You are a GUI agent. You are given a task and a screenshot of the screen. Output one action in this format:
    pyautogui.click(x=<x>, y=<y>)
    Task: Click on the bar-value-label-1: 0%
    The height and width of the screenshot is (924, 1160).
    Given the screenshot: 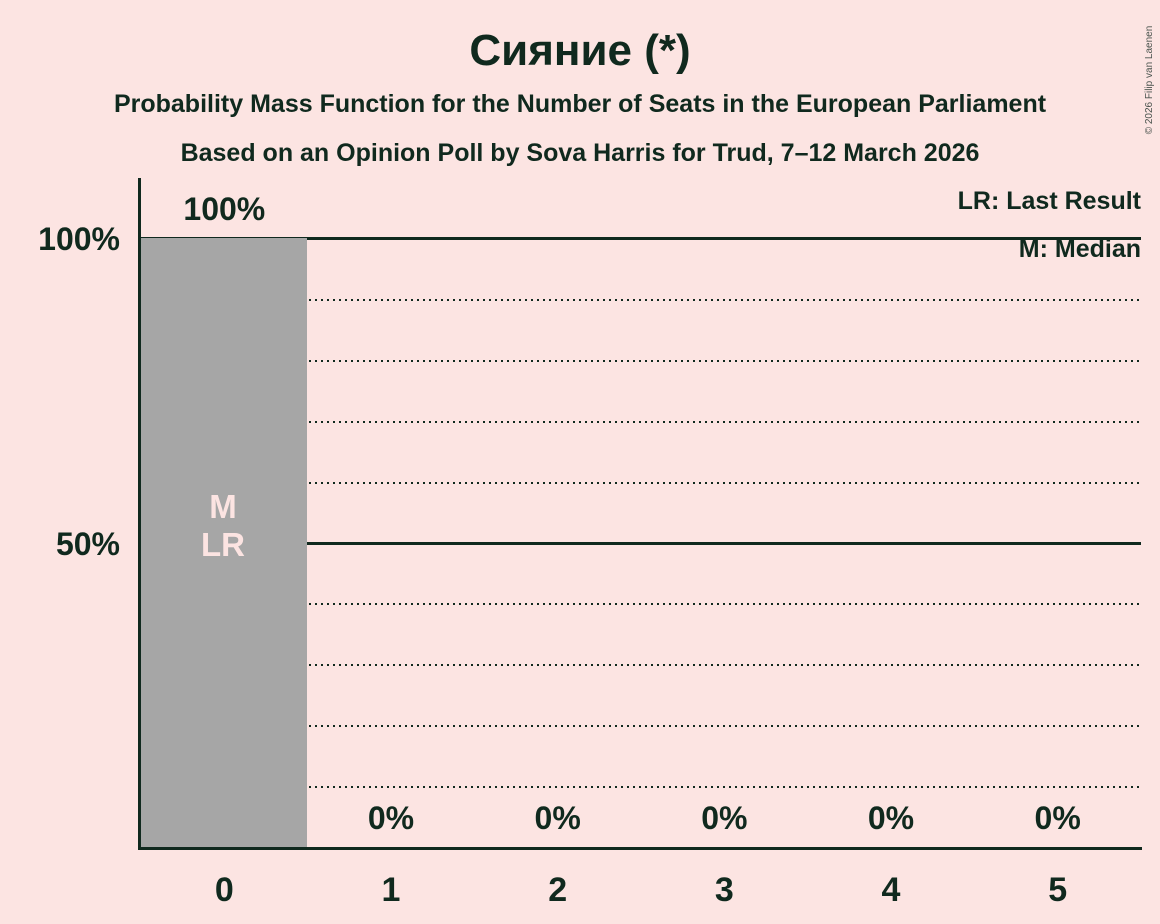 What is the action you would take?
    pyautogui.click(x=391, y=818)
    